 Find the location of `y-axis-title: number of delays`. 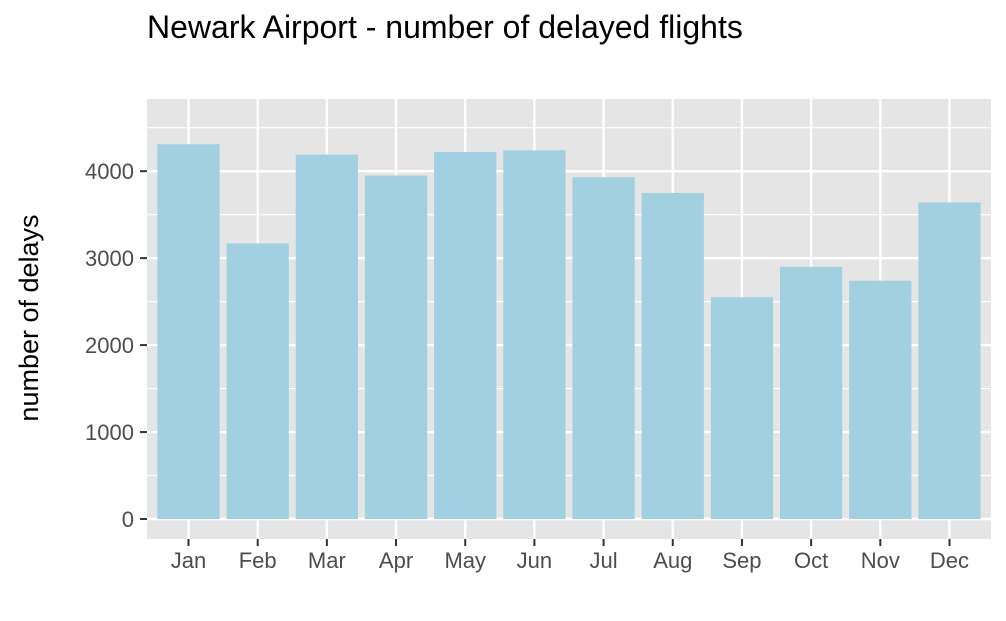

y-axis-title: number of delays is located at coordinates (29, 317).